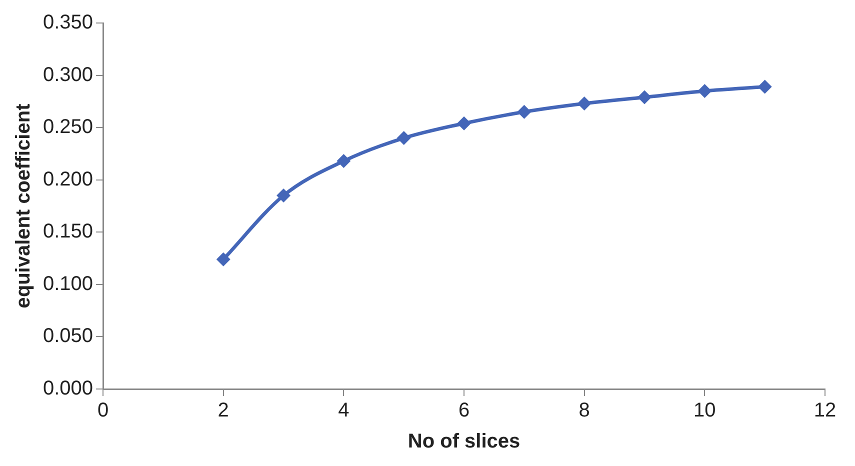 The width and height of the screenshot is (855, 466). I want to click on x-tick-label: 12, so click(825, 411).